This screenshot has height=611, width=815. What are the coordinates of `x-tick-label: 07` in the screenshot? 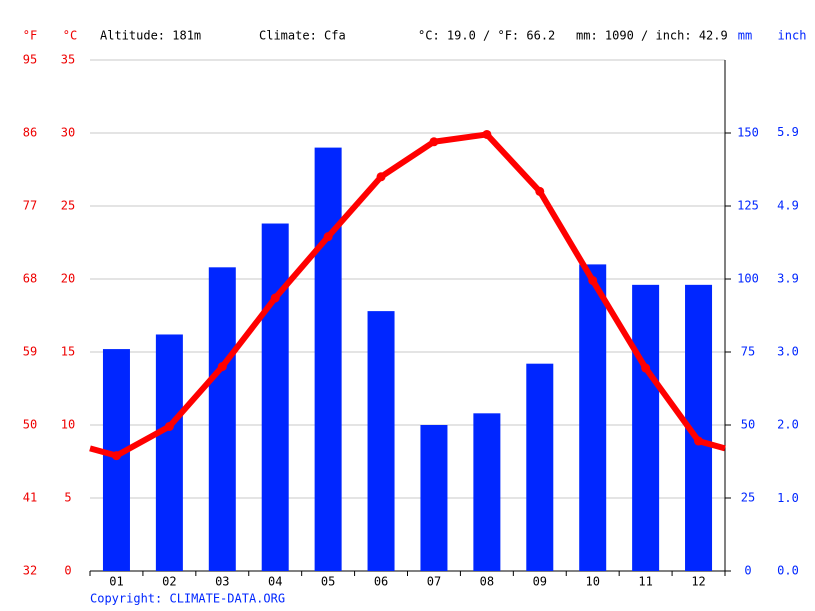 It's located at (434, 582).